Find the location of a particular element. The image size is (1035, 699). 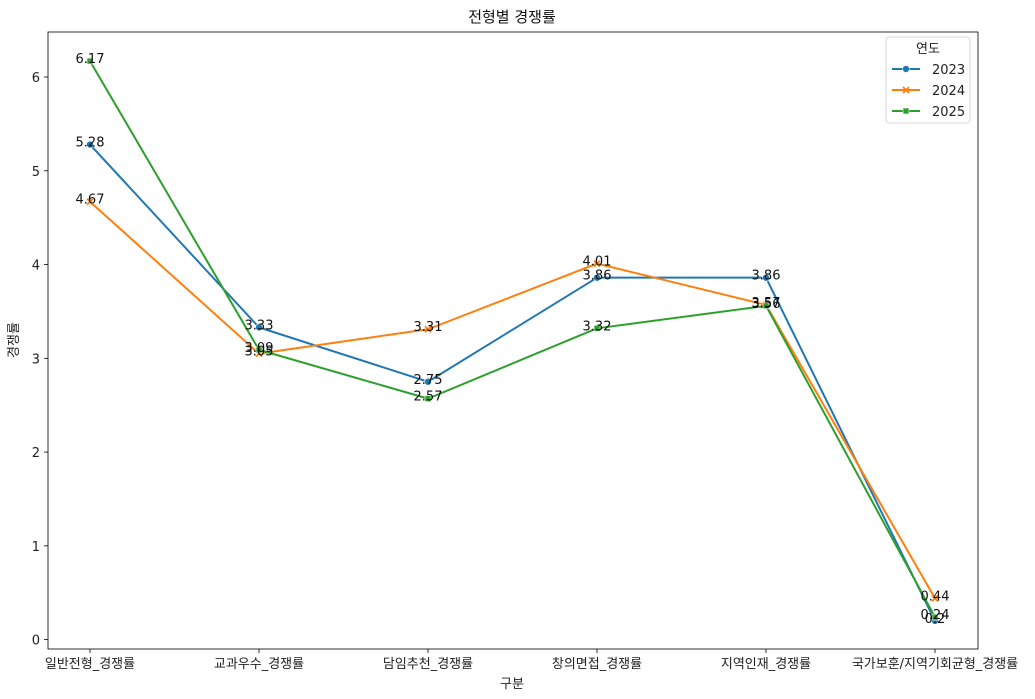

data-label-2025: 3.09 is located at coordinates (259, 348).